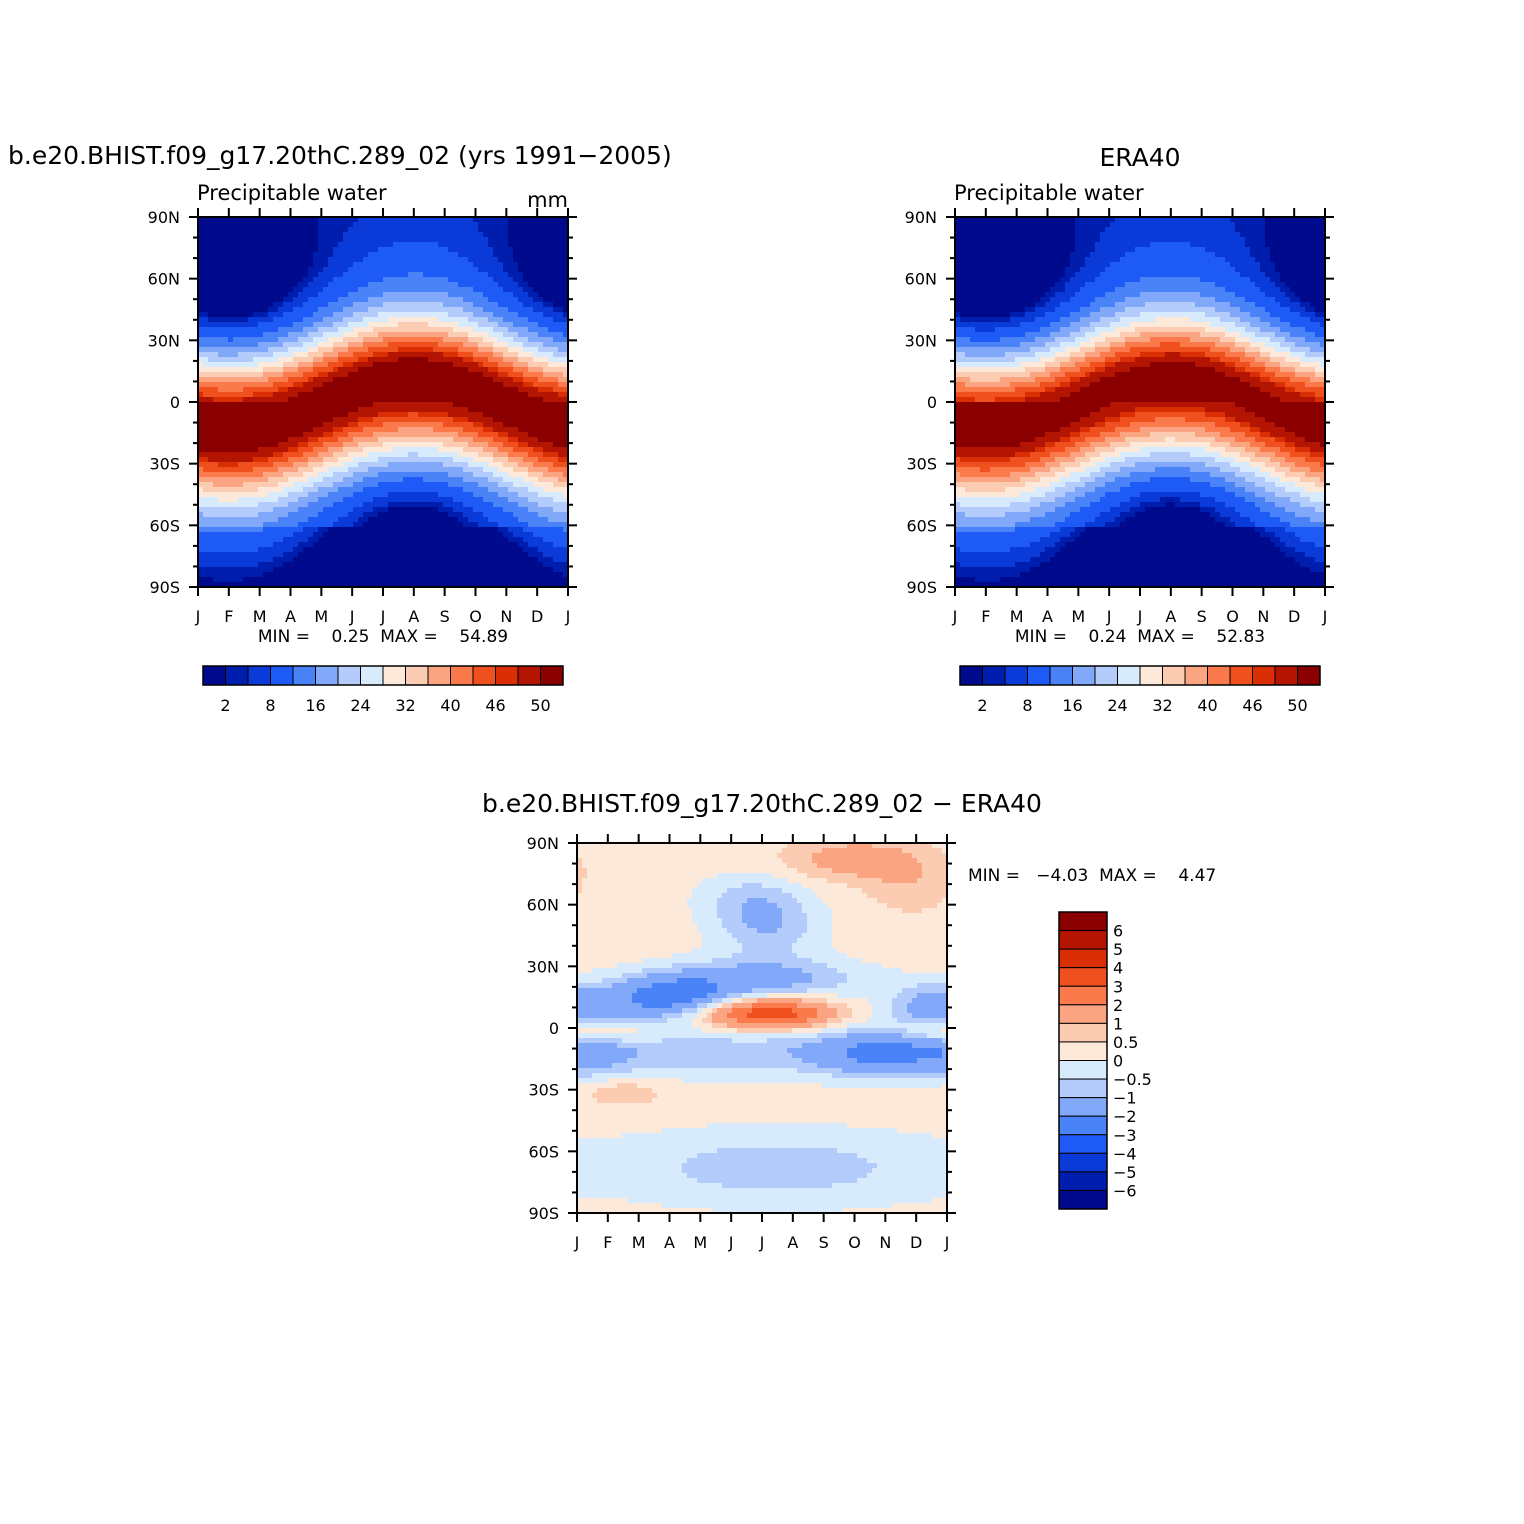 Image resolution: width=1524 pixels, height=1524 pixels. I want to click on panel-diff-min-max: MIN = −4.03 MAX = 4.47, so click(1092, 876).